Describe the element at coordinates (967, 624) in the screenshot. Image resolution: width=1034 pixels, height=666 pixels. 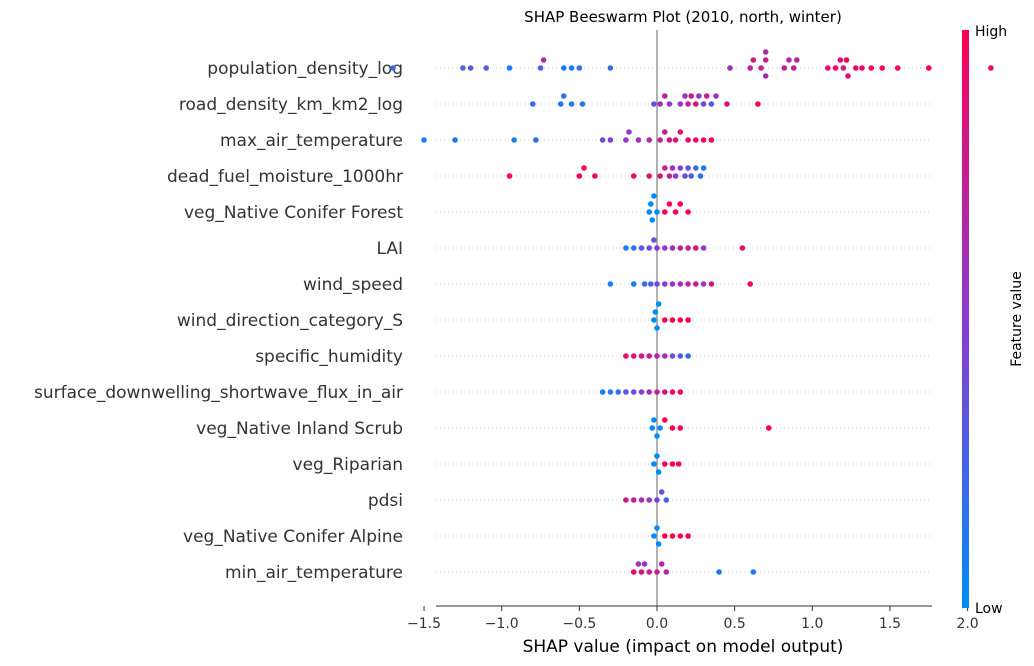
I see `x-tick-label: 2.0` at that location.